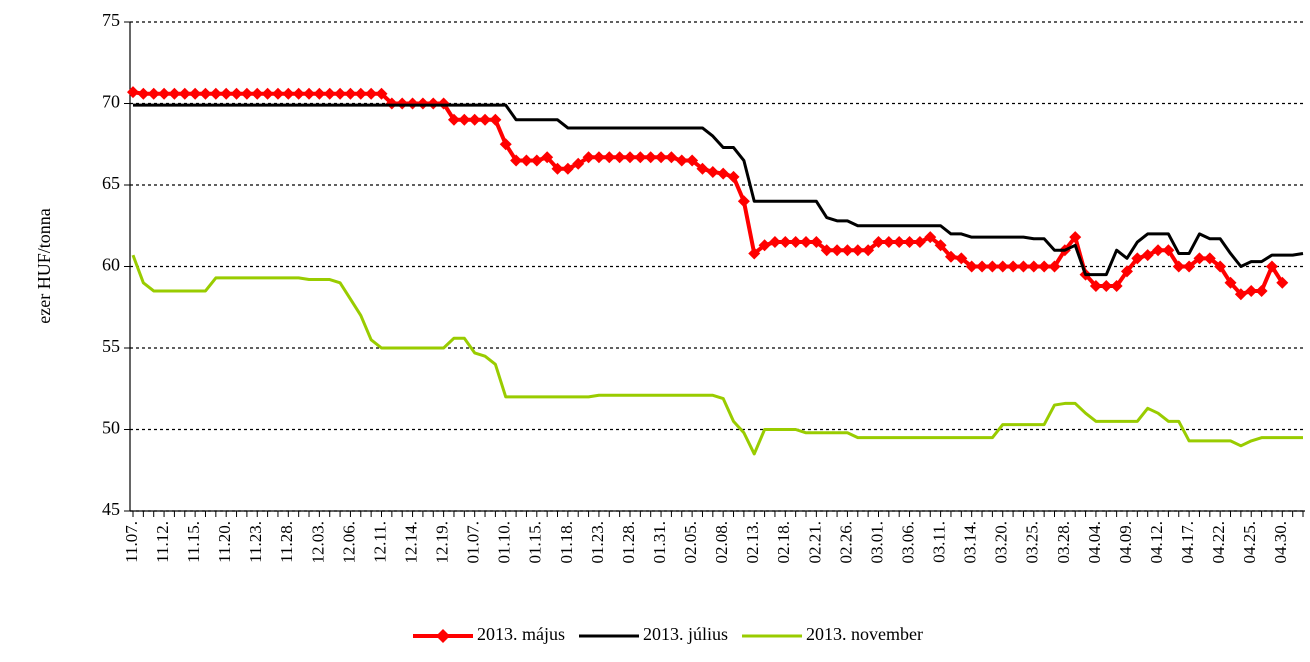 The width and height of the screenshot is (1310, 662). What do you see at coordinates (1249, 542) in the screenshot?
I see `x-tick-label: 04.25.` at bounding box center [1249, 542].